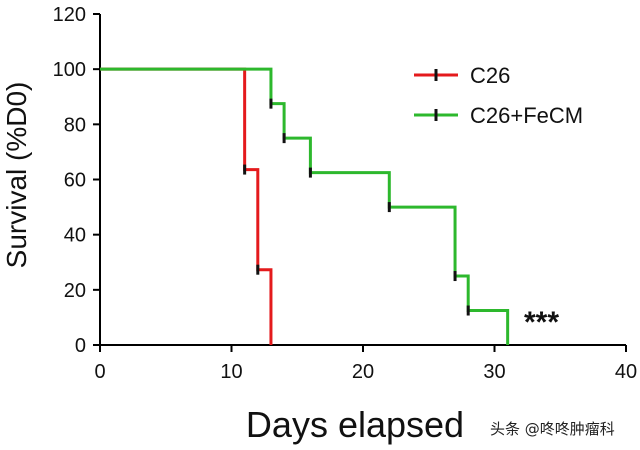 Image resolution: width=640 pixels, height=450 pixels. I want to click on y-tick-label: 120, so click(69, 15).